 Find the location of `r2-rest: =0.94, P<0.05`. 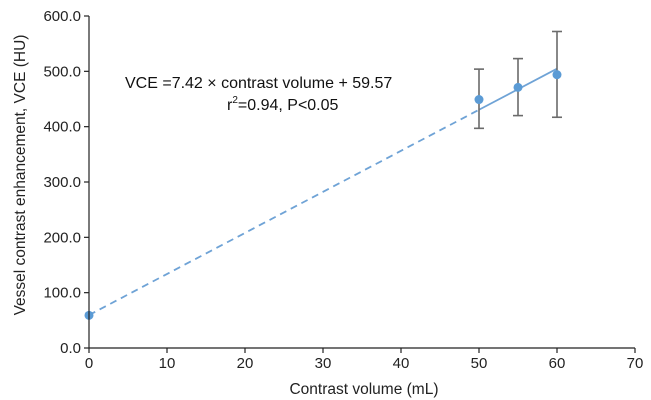

r2-rest: =0.94, P<0.05 is located at coordinates (288, 105).